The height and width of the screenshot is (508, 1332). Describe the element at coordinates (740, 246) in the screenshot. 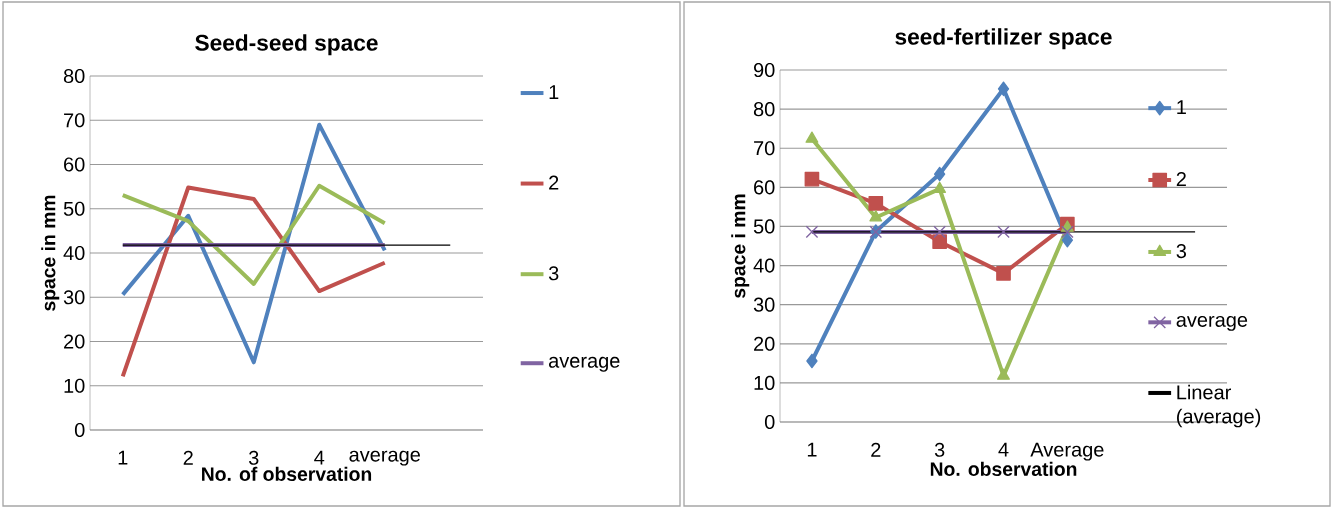

I see `y-axis-title: space i mm` at that location.